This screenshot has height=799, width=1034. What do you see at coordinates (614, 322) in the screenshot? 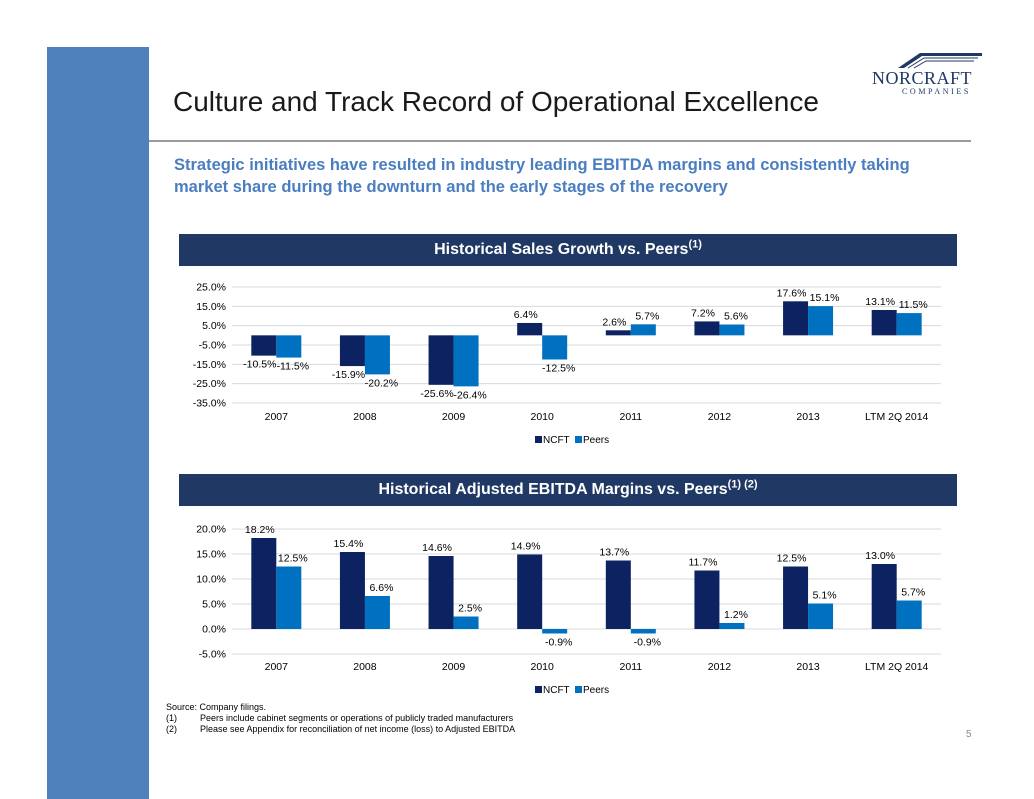
I see `c1-data-label-ncft: 2.6%` at bounding box center [614, 322].